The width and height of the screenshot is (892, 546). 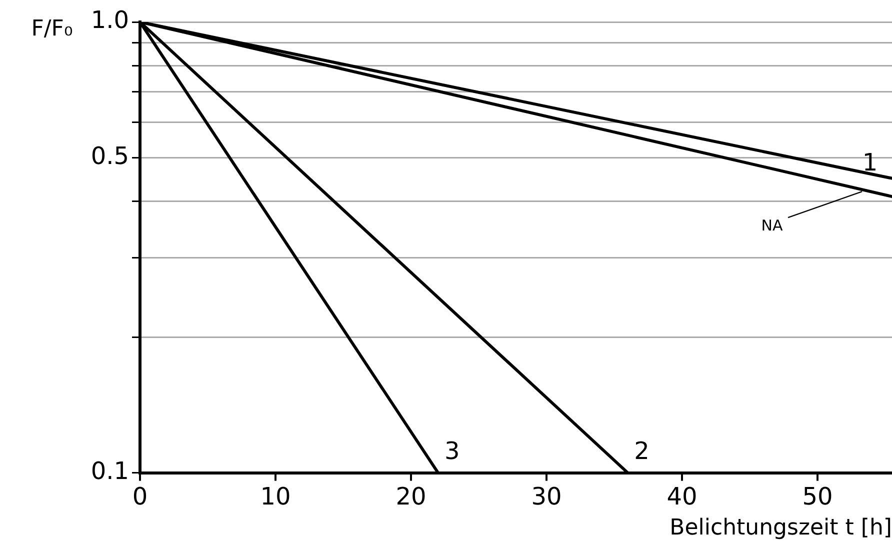 I want to click on x-tick-label: 20, so click(x=411, y=496).